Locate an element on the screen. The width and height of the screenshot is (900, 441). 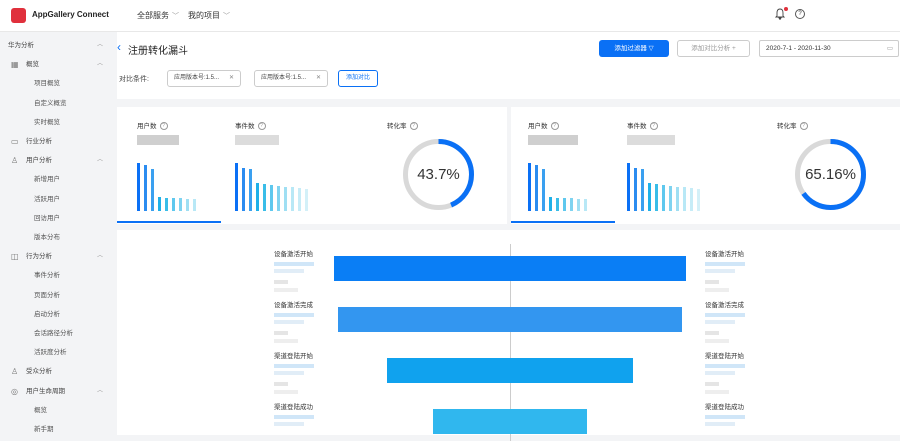
sidebar-item-label: 行业分析 is located at coordinates (39, 141).